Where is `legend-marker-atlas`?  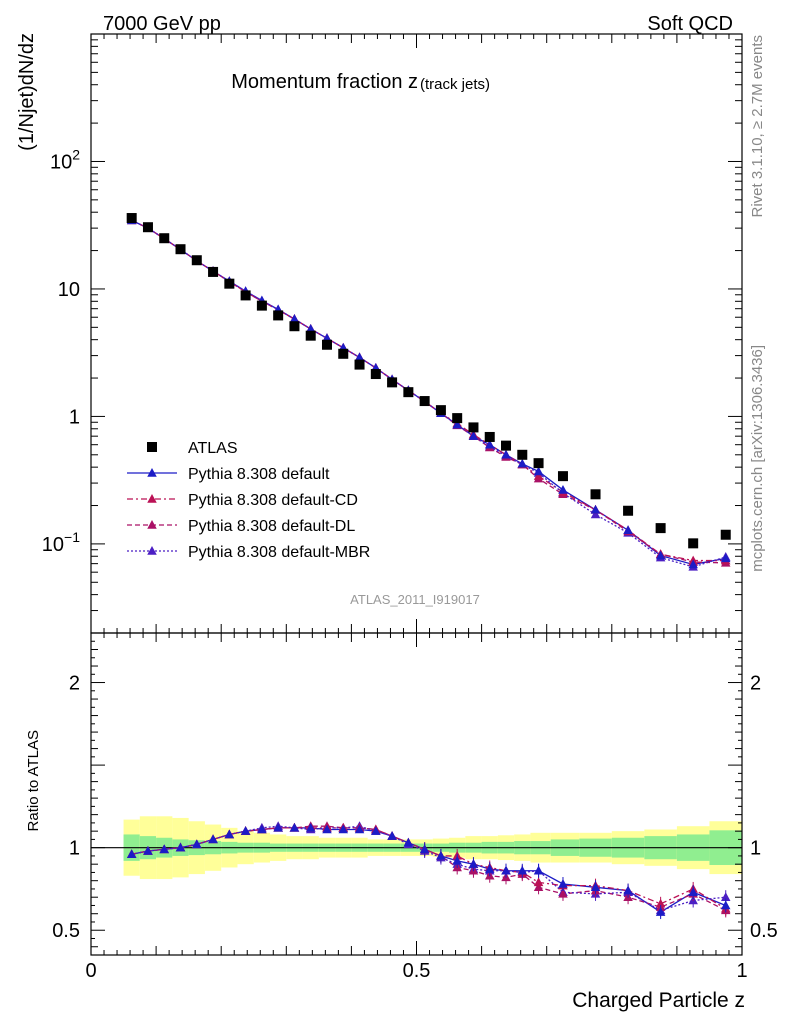 legend-marker-atlas is located at coordinates (152, 447).